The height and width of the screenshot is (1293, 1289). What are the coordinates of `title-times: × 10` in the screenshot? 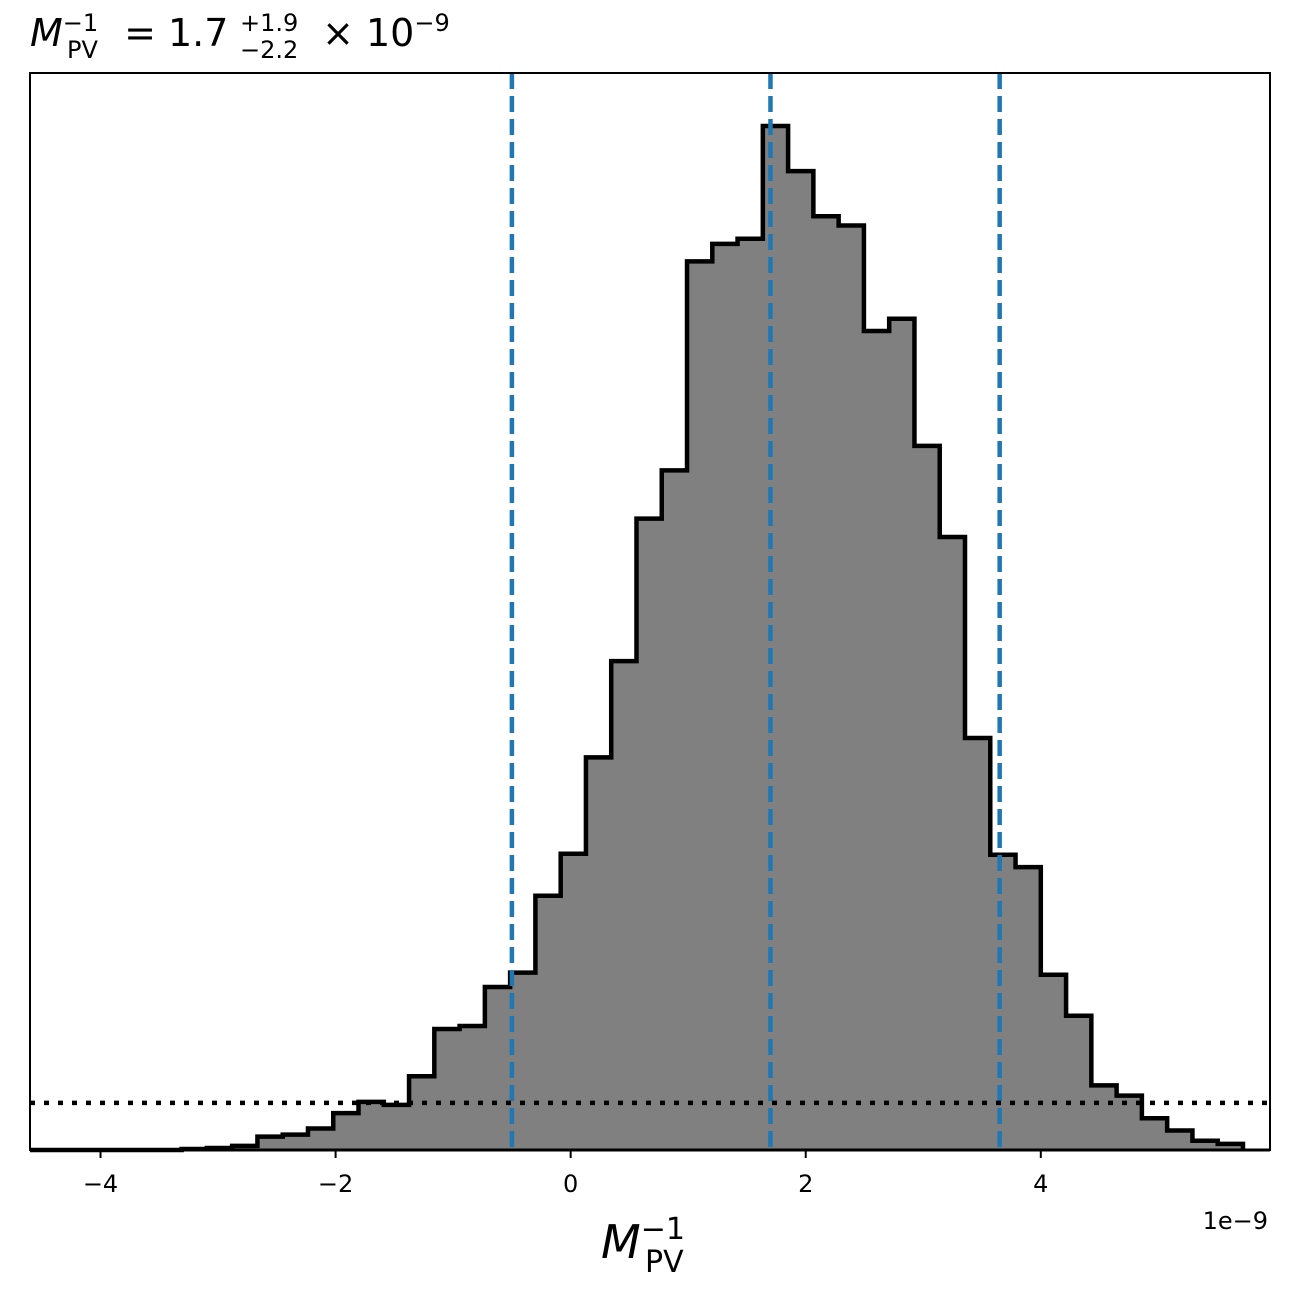 It's located at (362, 33).